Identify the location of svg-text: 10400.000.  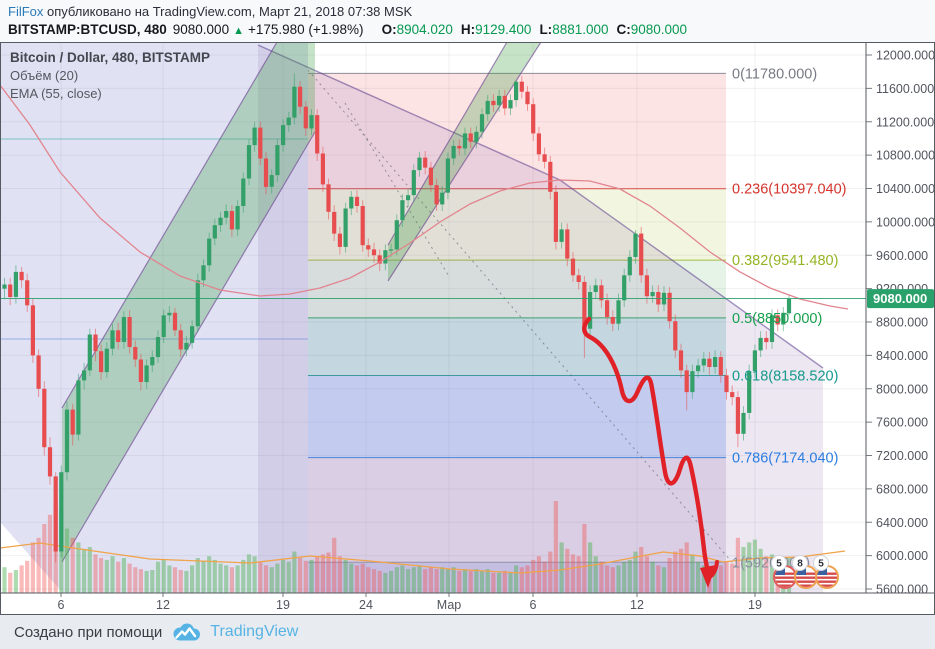
(905, 189).